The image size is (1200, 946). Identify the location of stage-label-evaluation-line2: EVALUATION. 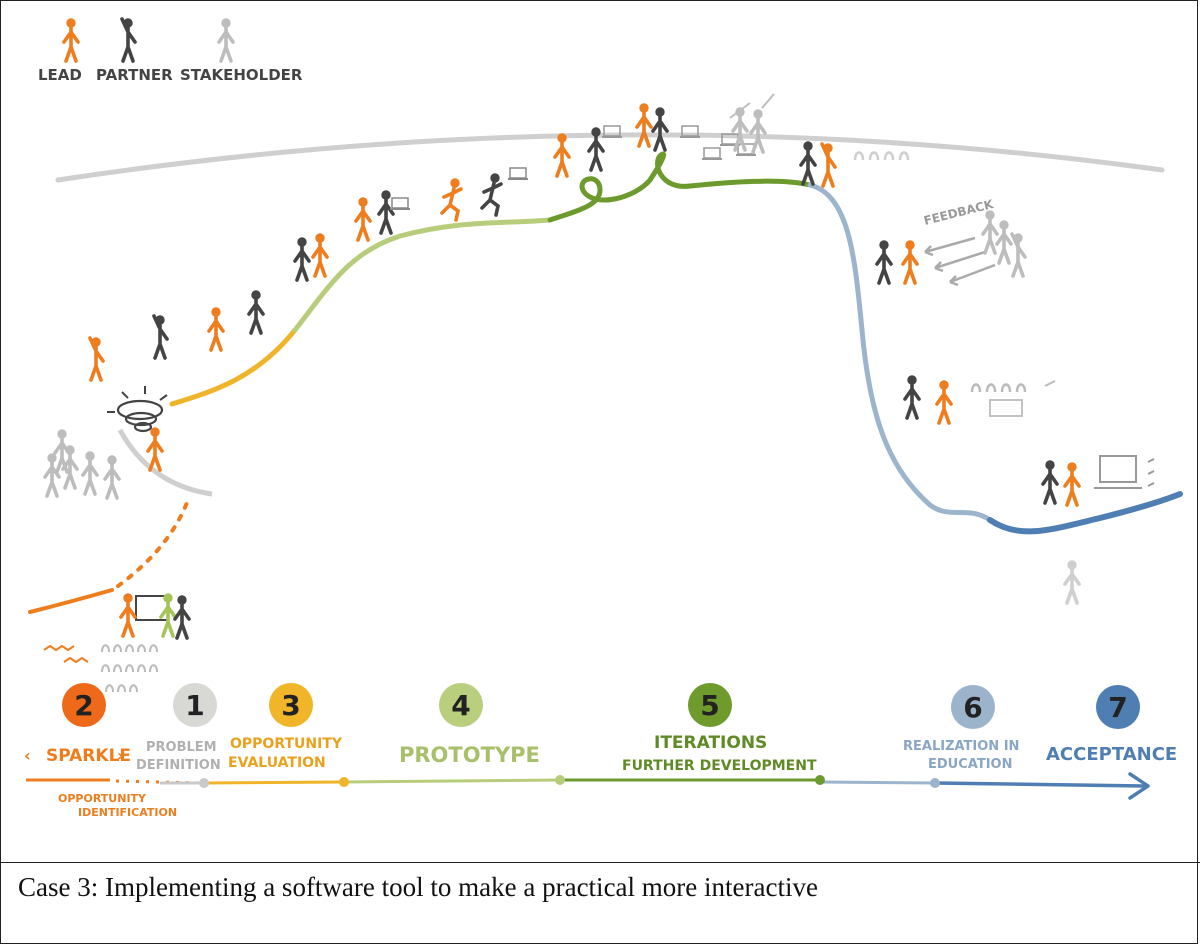
(277, 763).